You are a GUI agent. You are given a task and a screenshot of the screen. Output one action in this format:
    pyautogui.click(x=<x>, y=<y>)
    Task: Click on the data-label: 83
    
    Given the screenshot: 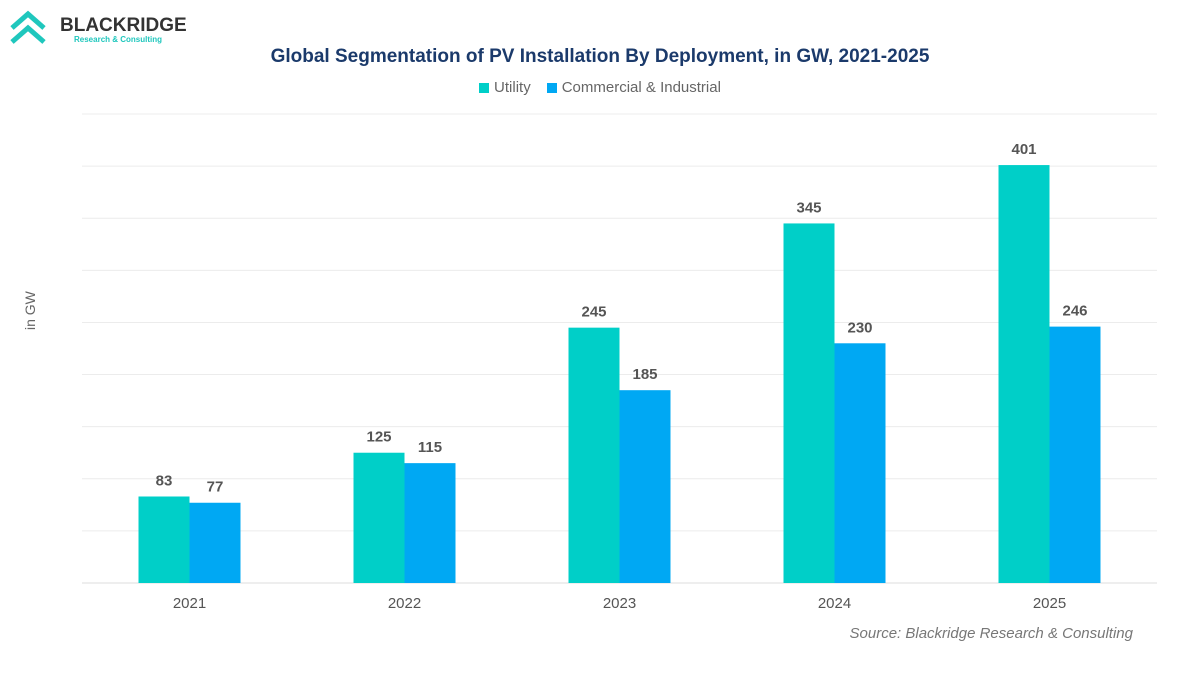 What is the action you would take?
    pyautogui.click(x=164, y=480)
    